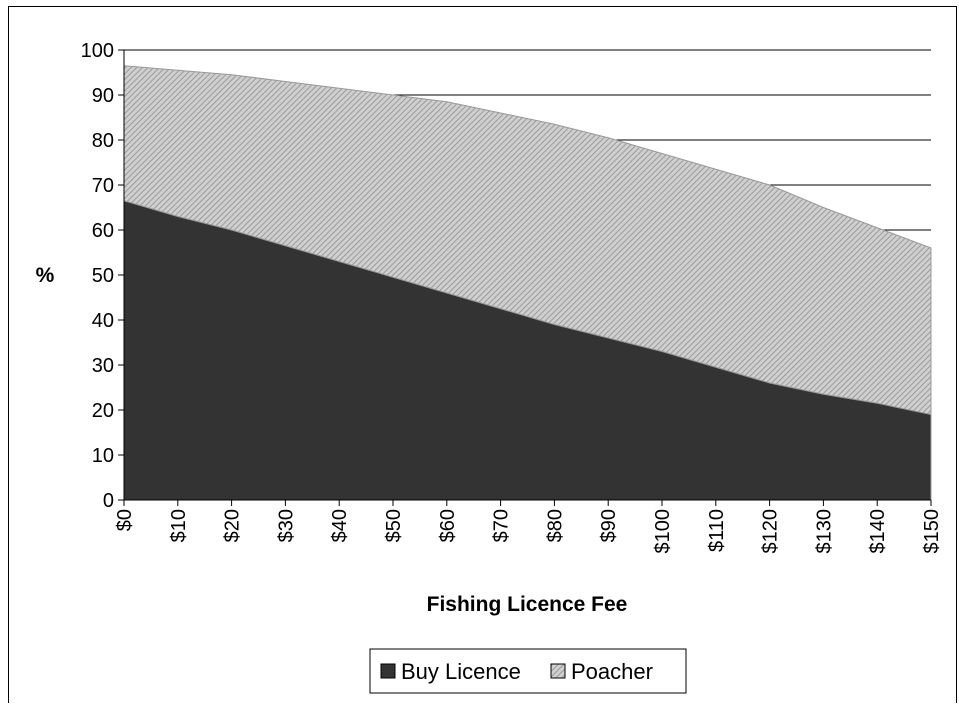 The height and width of the screenshot is (705, 959). Describe the element at coordinates (555, 525) in the screenshot. I see `x-tick-label: $80` at that location.